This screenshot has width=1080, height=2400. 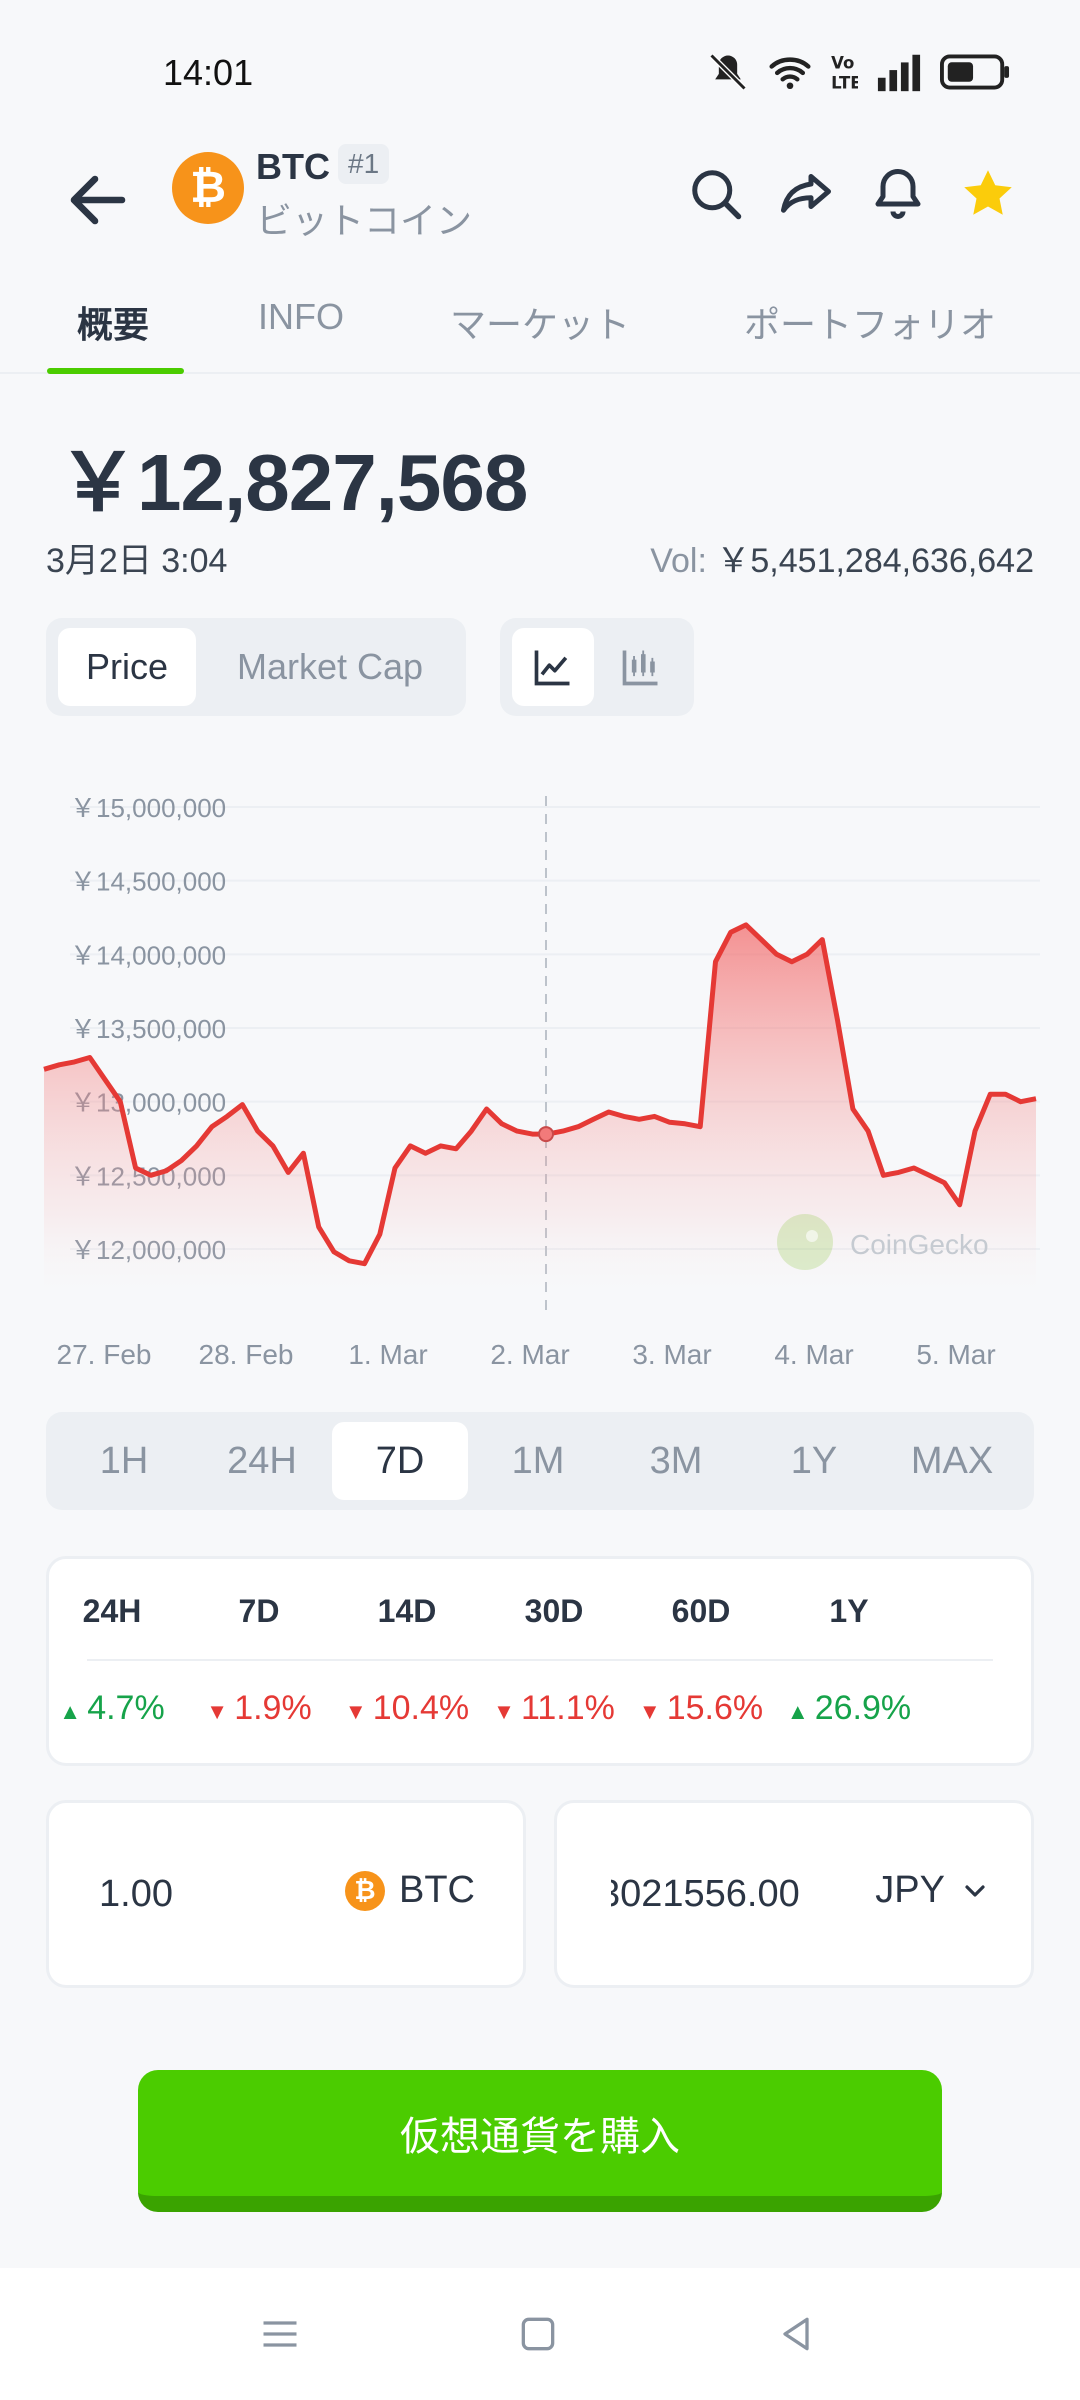 I want to click on coin-currency-label: BTC, so click(x=437, y=1890).